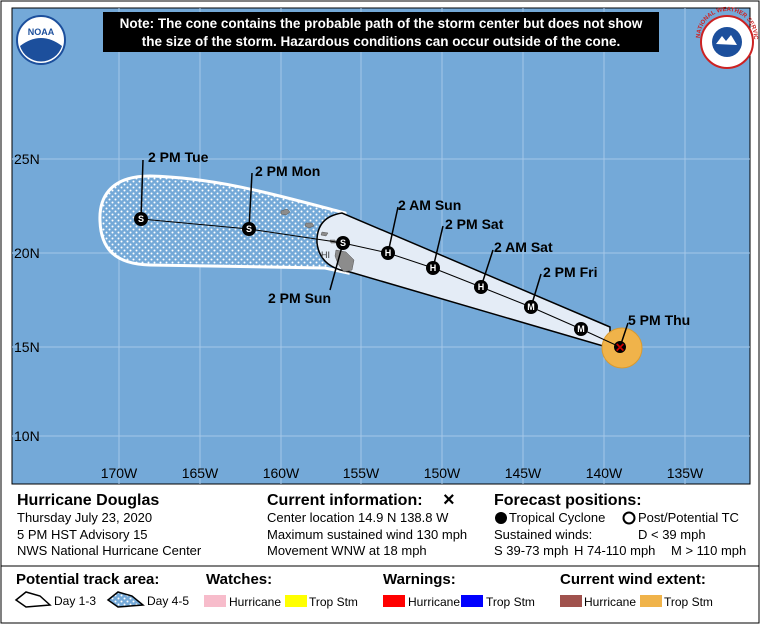 The height and width of the screenshot is (624, 760). I want to click on forecast-label: 2 AM Sun, so click(429, 205).